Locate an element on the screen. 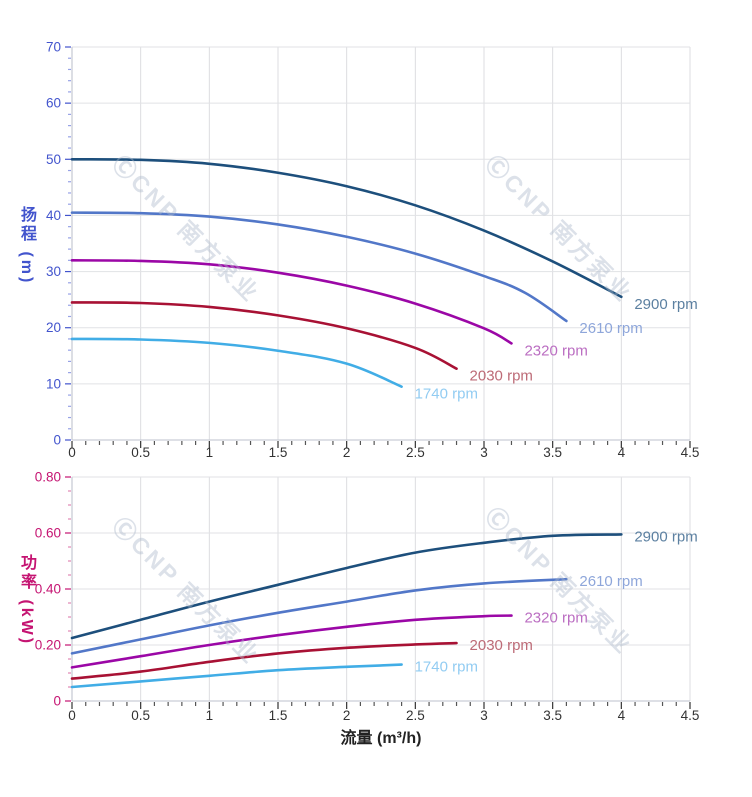  y-axis-ticks: 0 0.20 0.40 0.60 0.80 is located at coordinates (53, 589).